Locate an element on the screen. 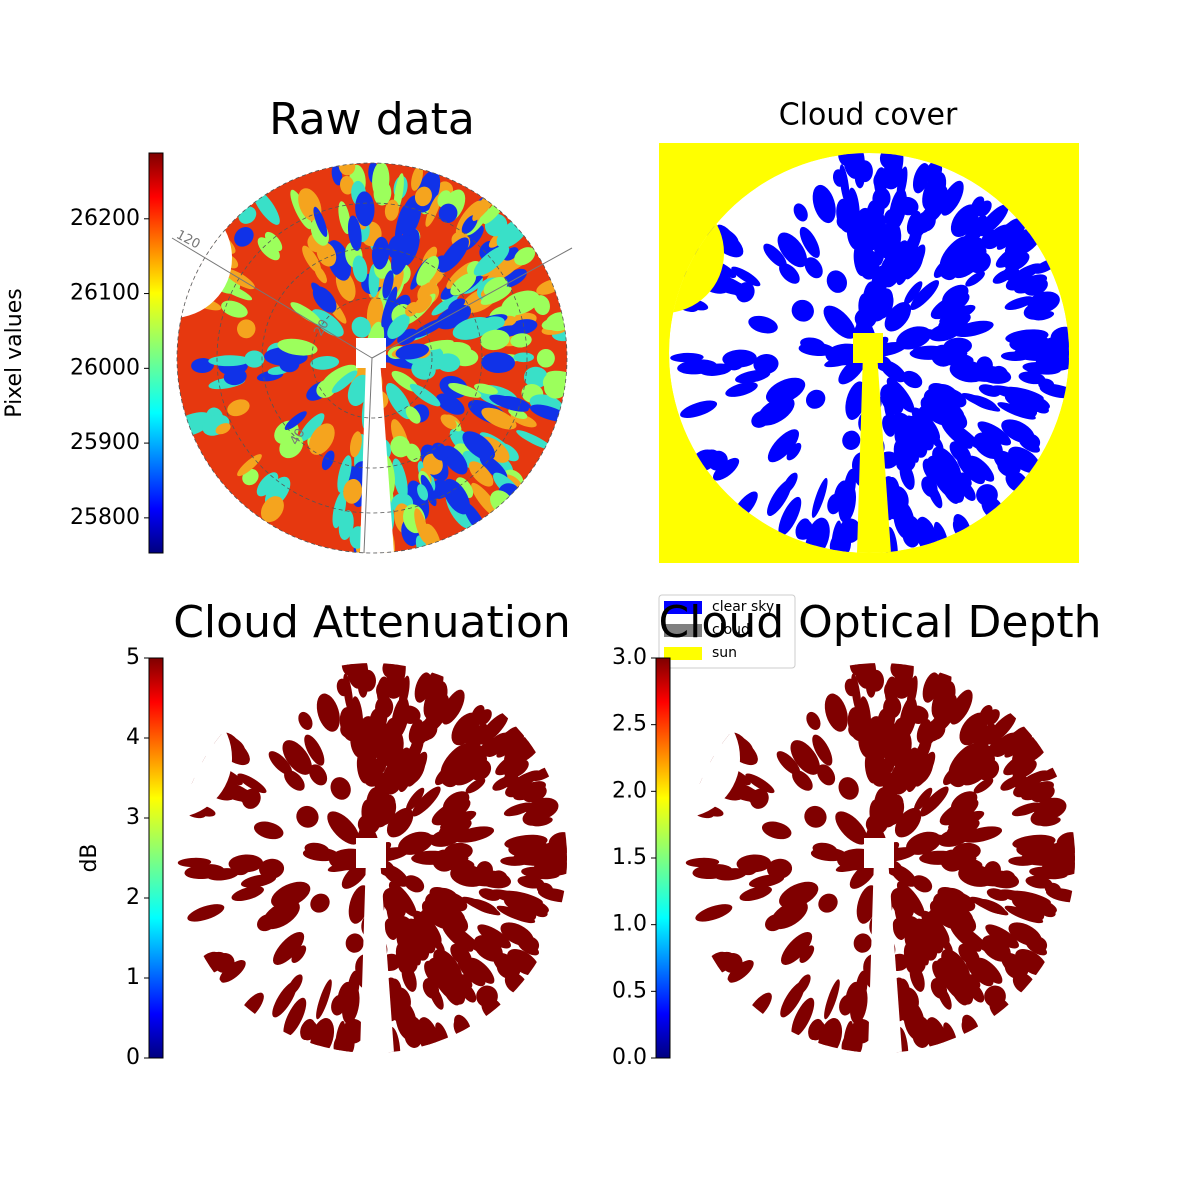 Image resolution: width=1200 pixels, height=1200 pixels. colorbar-tick-label: 1.5 is located at coordinates (629, 857).